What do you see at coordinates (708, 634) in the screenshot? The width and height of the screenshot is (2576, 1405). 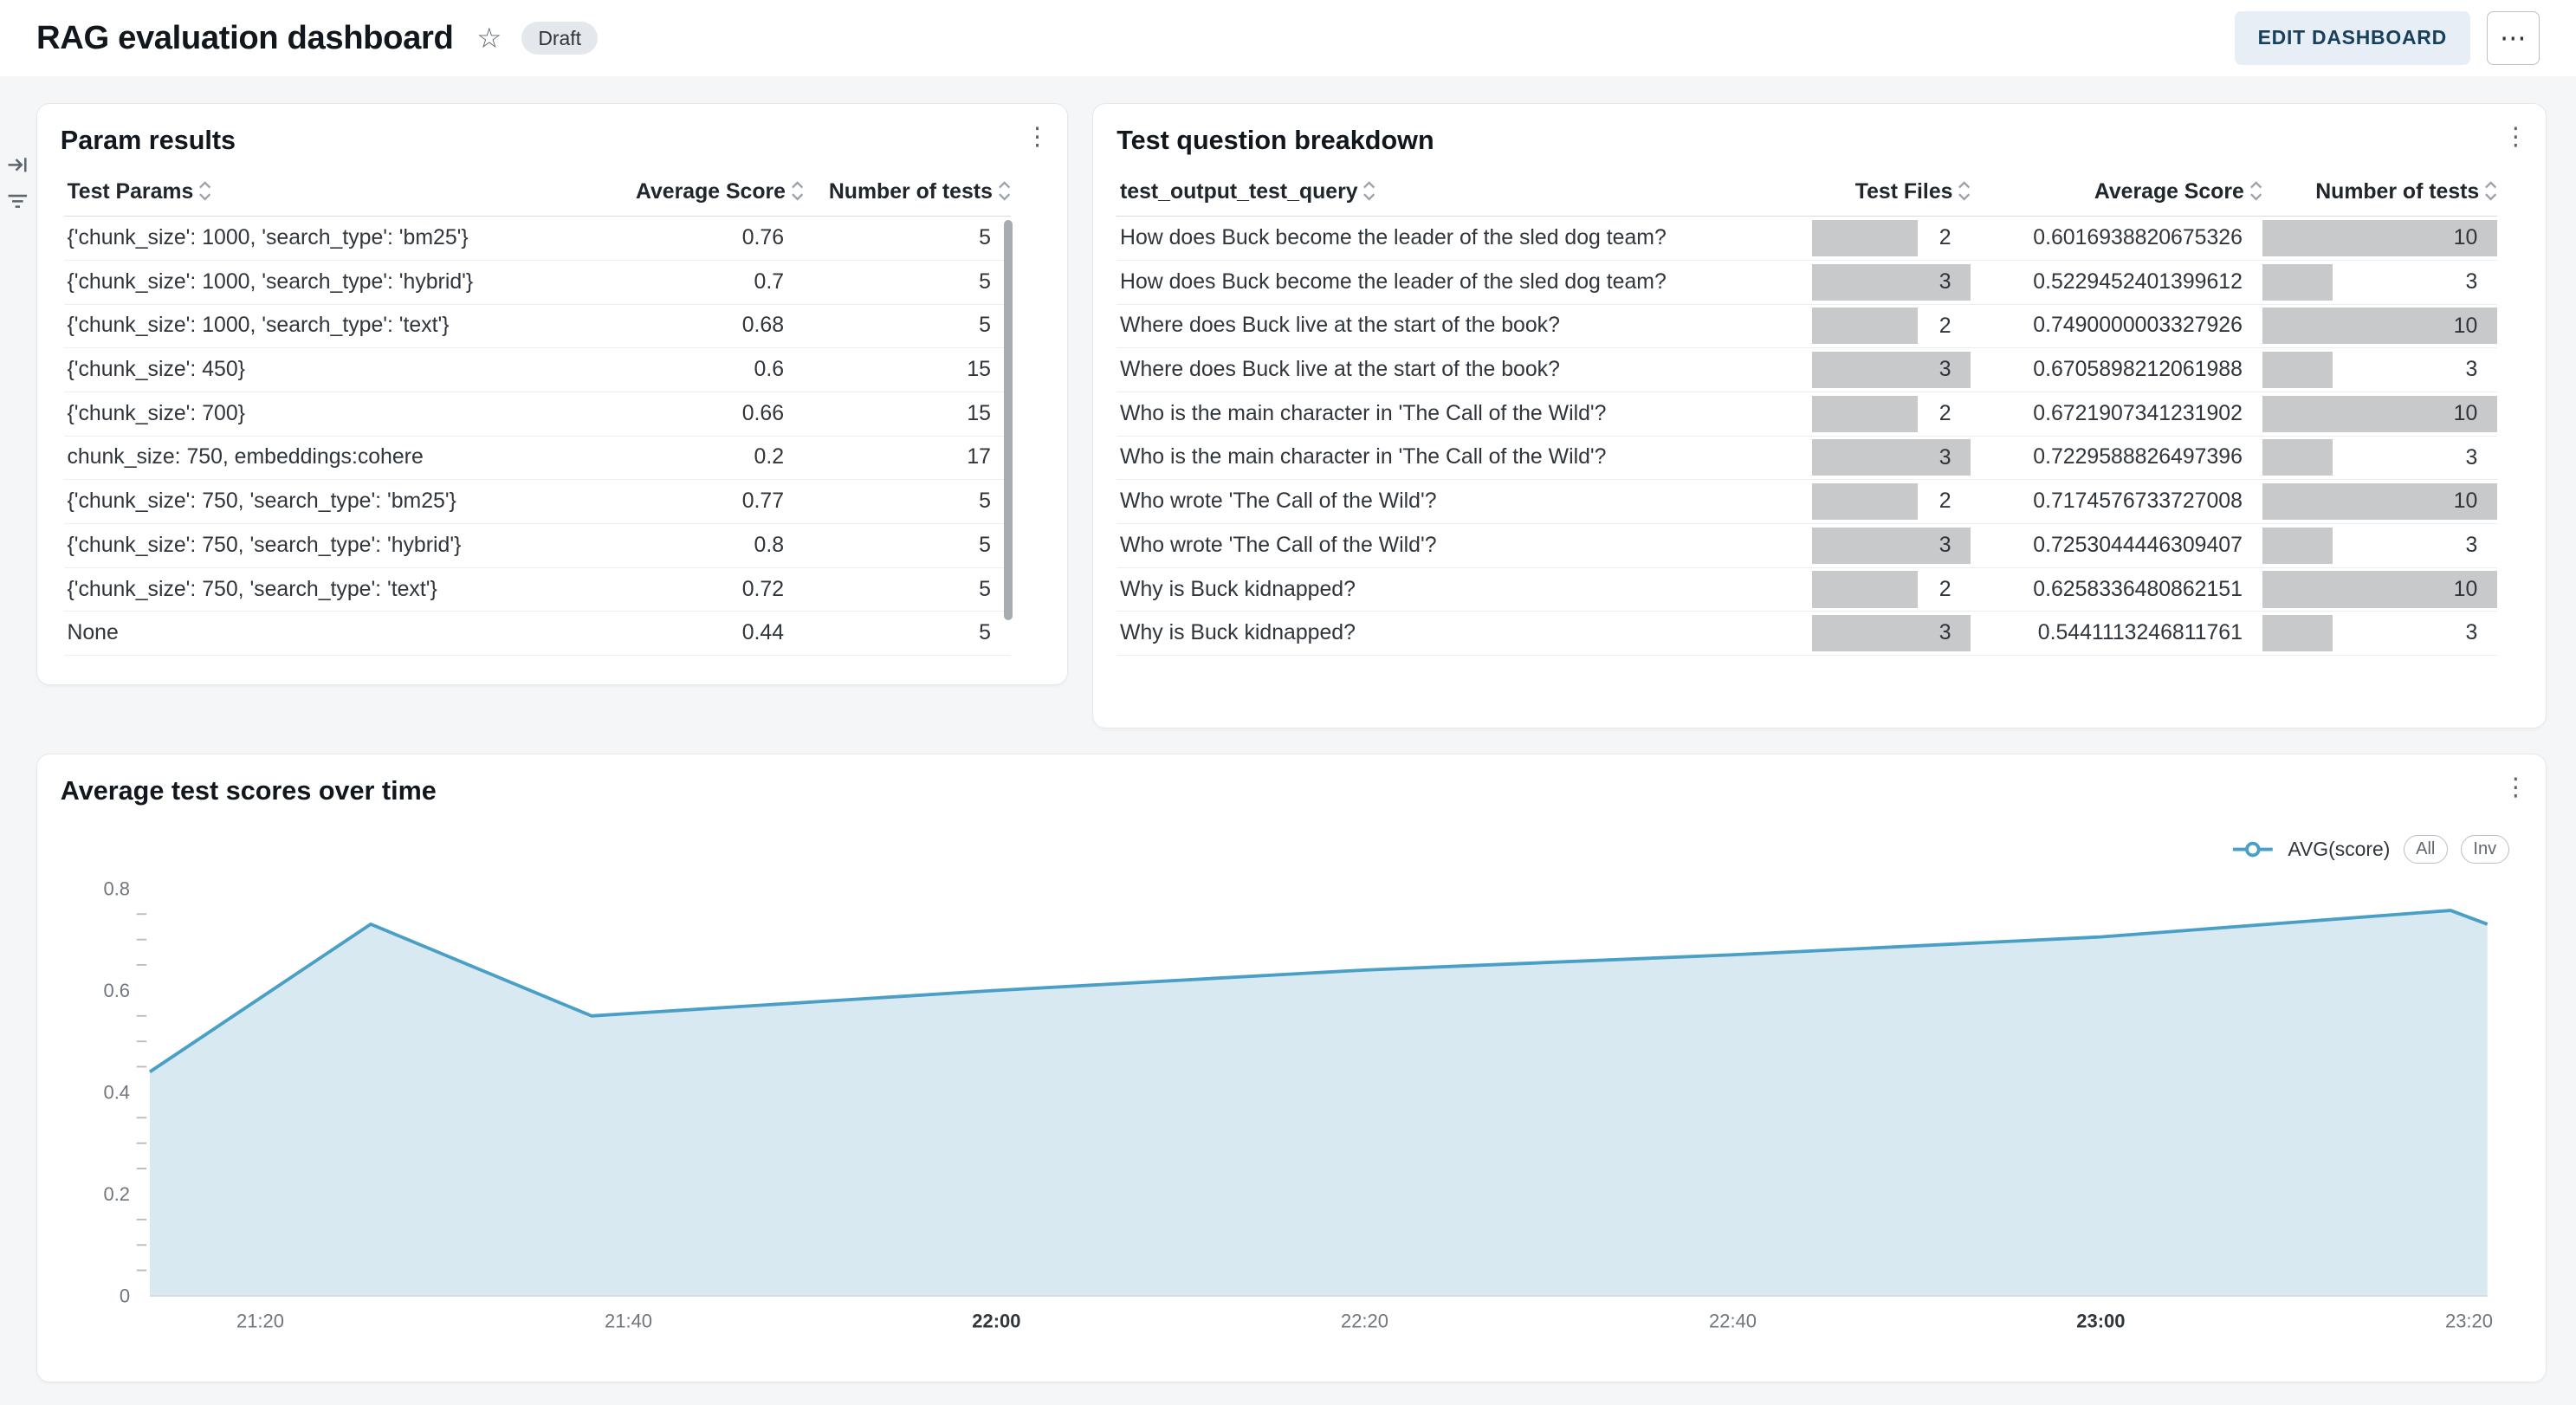 I see `avg-score-cell: 0.44` at bounding box center [708, 634].